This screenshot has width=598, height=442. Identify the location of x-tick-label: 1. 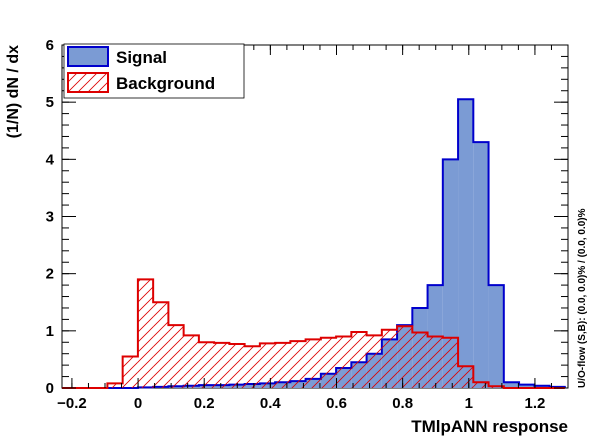
(469, 403).